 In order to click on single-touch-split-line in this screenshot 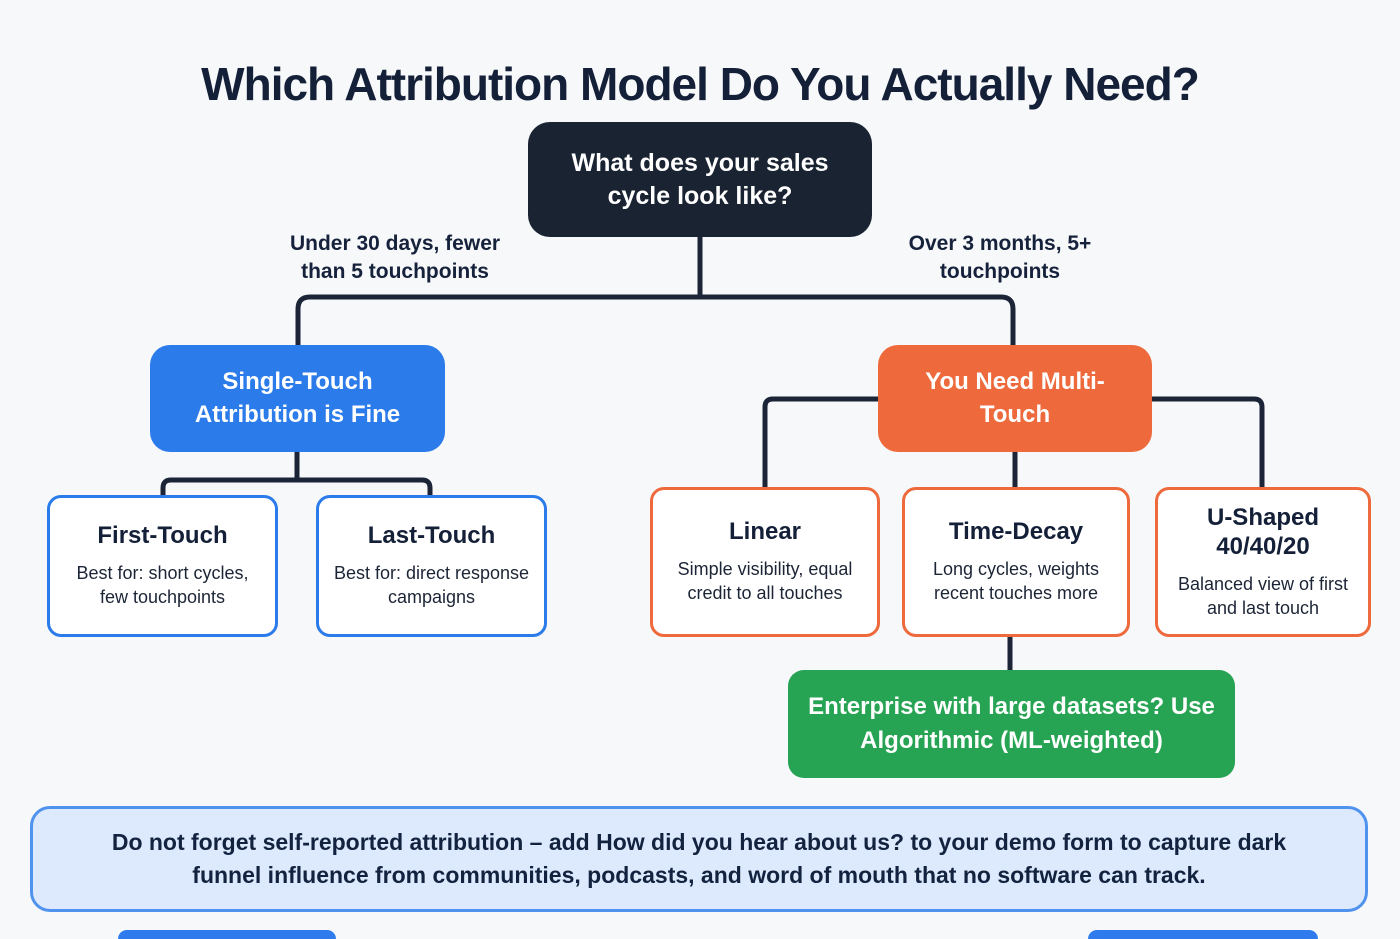, I will do `click(296, 486)`.